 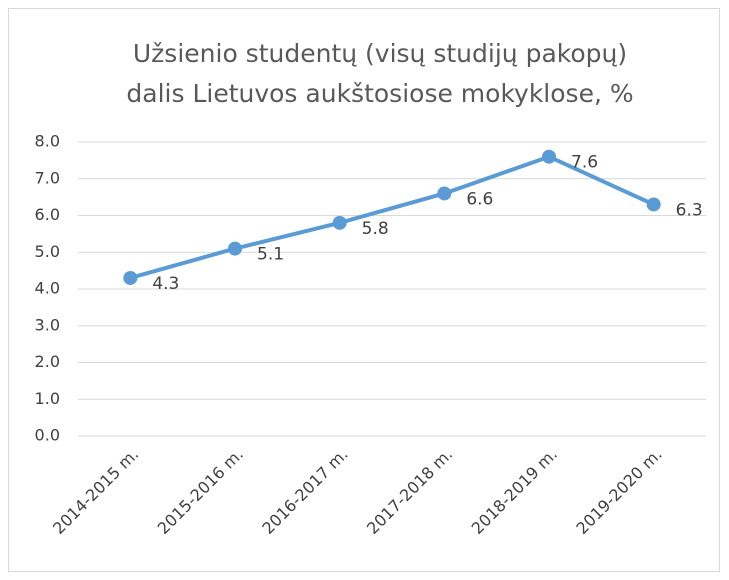 What do you see at coordinates (47, 361) in the screenshot?
I see `y-tick-label: 2.0` at bounding box center [47, 361].